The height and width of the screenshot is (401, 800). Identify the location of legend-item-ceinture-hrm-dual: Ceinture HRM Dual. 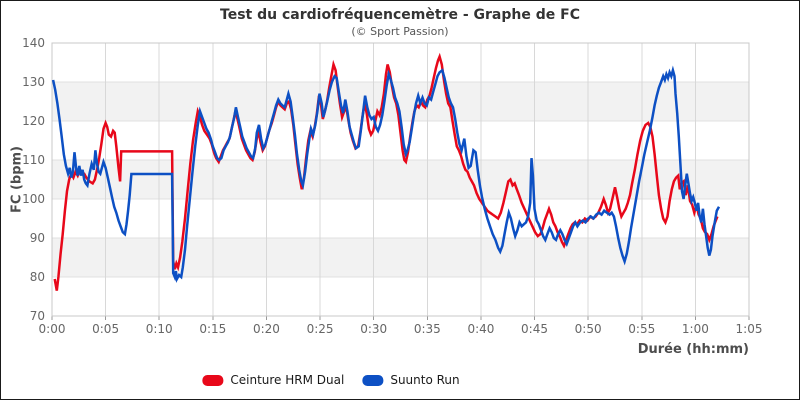
(273, 380).